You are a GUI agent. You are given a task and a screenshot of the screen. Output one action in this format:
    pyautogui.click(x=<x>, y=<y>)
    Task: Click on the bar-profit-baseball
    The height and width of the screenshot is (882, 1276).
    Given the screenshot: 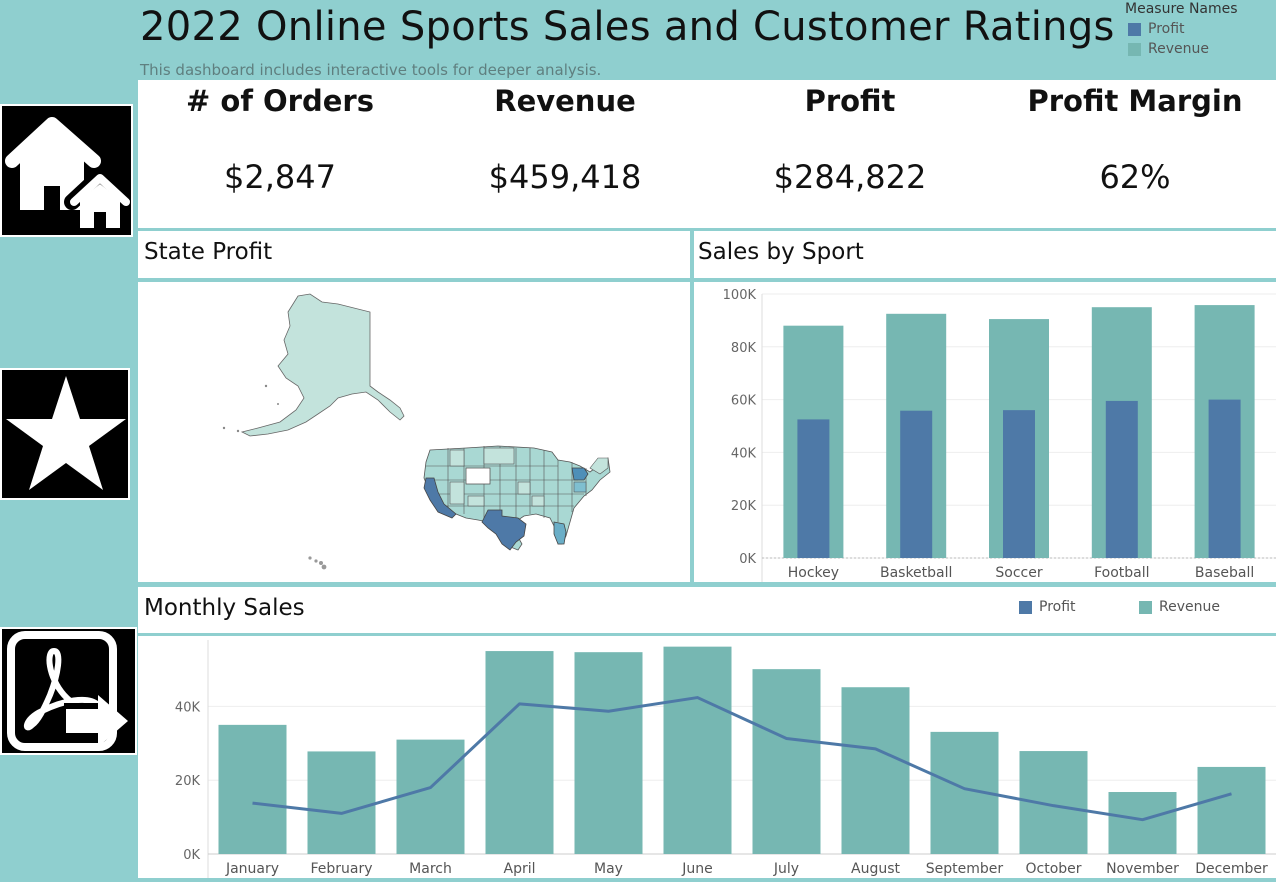 What is the action you would take?
    pyautogui.click(x=1224, y=478)
    